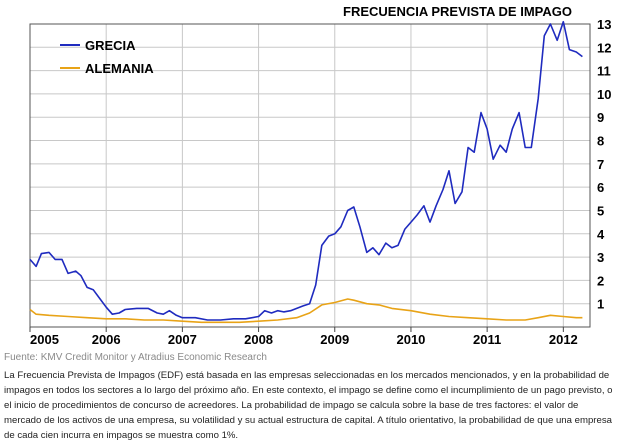 This screenshot has height=448, width=621. What do you see at coordinates (110, 45) in the screenshot?
I see `legend-label-grecia: GRECIA` at bounding box center [110, 45].